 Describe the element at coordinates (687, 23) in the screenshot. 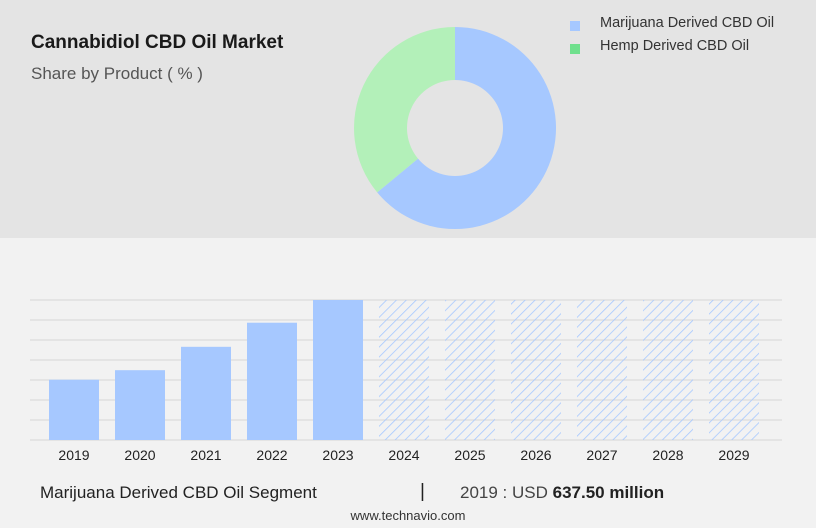

I see `legend-label-marijuana: Marijuana Derived CBD Oil` at that location.